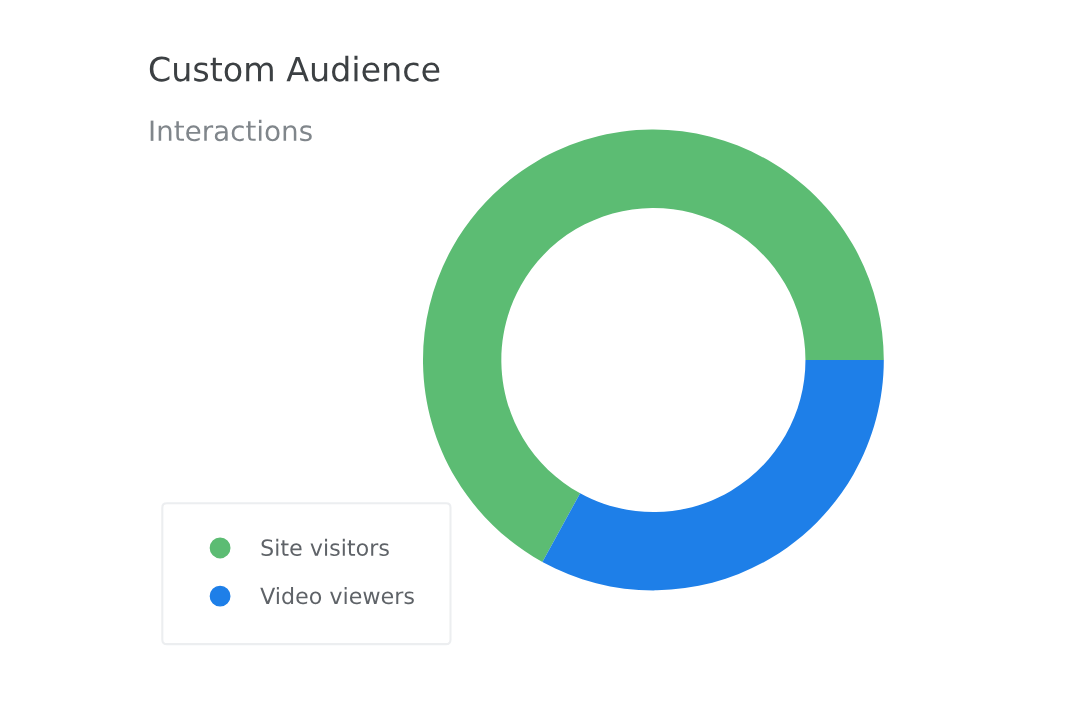 This screenshot has width=1080, height=720. What do you see at coordinates (337, 596) in the screenshot?
I see `legend-label: Video viewers` at bounding box center [337, 596].